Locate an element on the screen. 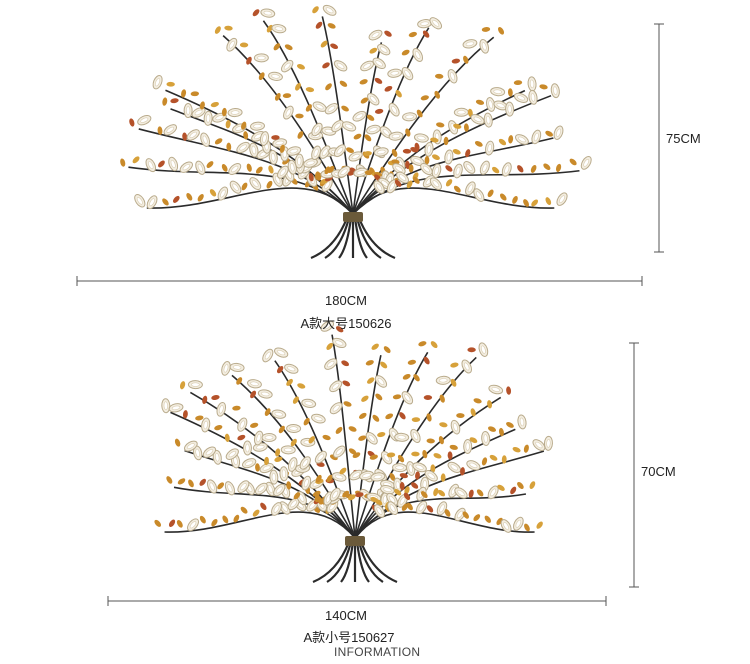  height-line-large is located at coordinates (659, 138).